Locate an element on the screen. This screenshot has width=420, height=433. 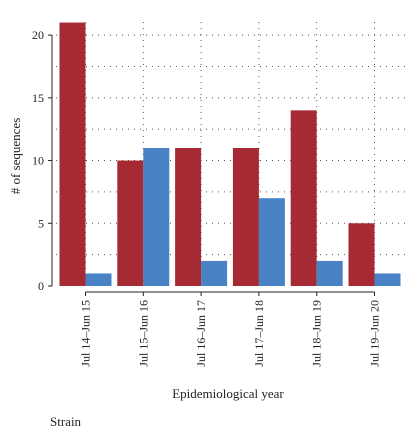
x-tick-label: Jul 19–Jun 20 is located at coordinates (375, 333).